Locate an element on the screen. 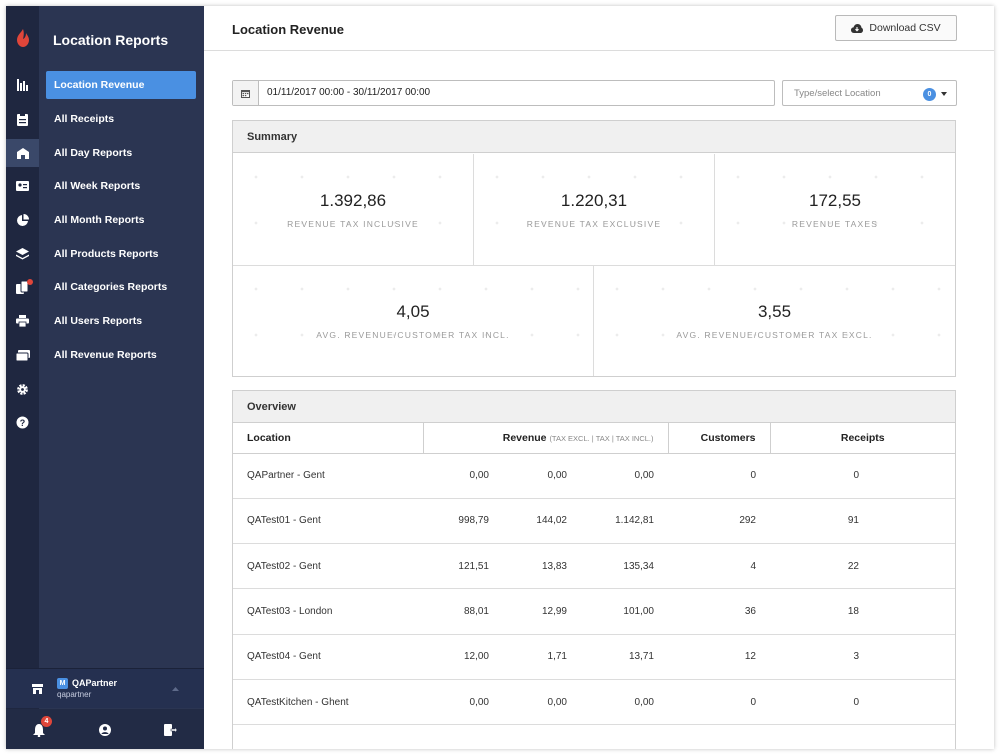 Image resolution: width=1000 pixels, height=755 pixels. sidebar-item-all-revenue-reports: All Revenue Reports is located at coordinates (105, 355).